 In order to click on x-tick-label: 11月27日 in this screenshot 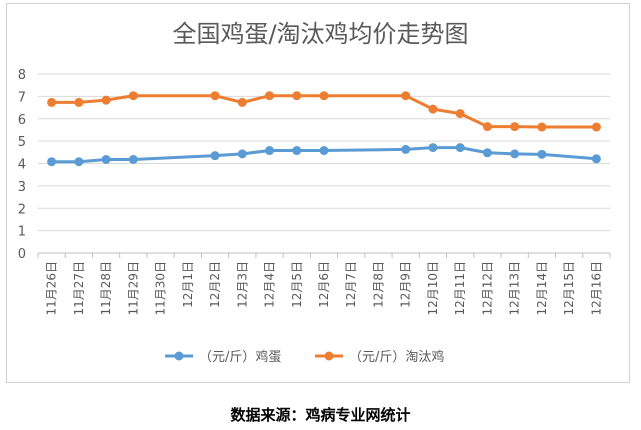, I will do `click(79, 288)`.